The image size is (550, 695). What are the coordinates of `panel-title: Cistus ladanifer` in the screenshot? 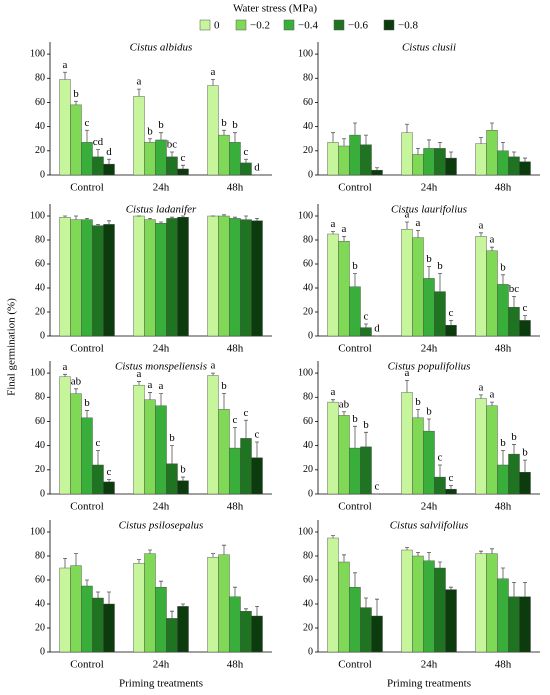 It's located at (161, 210).